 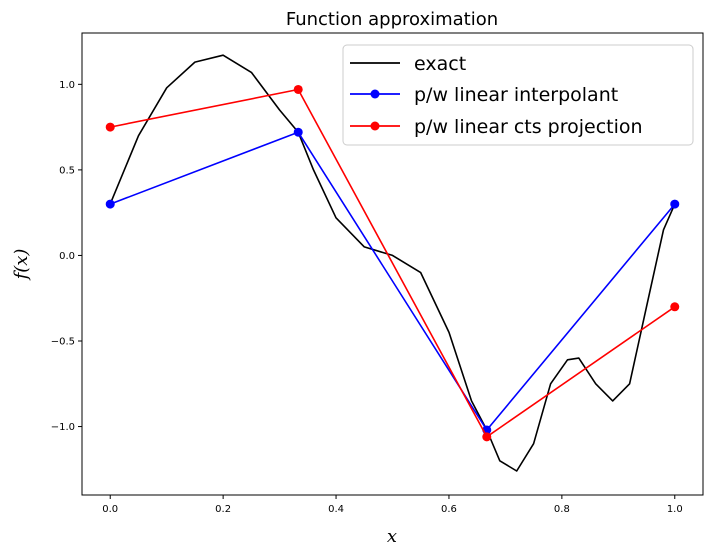 I want to click on x-tick-label: 0.0, so click(x=110, y=509).